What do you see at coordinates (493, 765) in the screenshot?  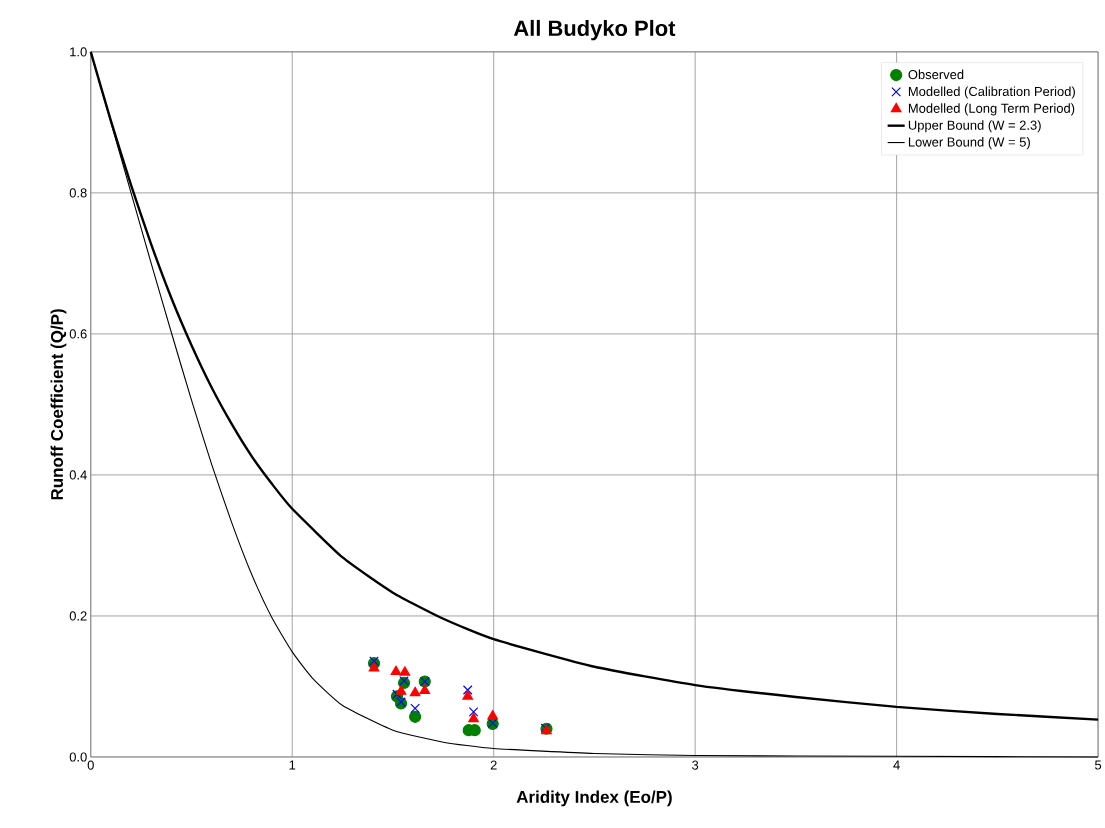 I see `x-tick-label: 2` at bounding box center [493, 765].